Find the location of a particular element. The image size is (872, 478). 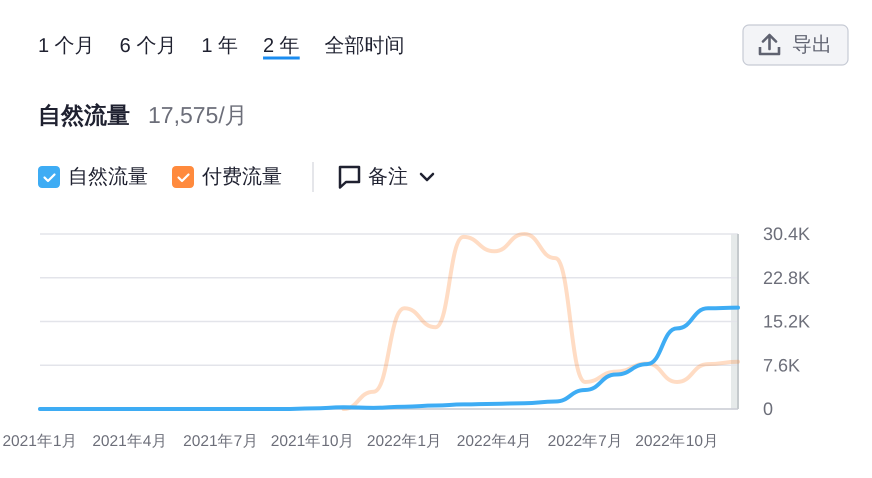

text: 6 个月 is located at coordinates (148, 46).